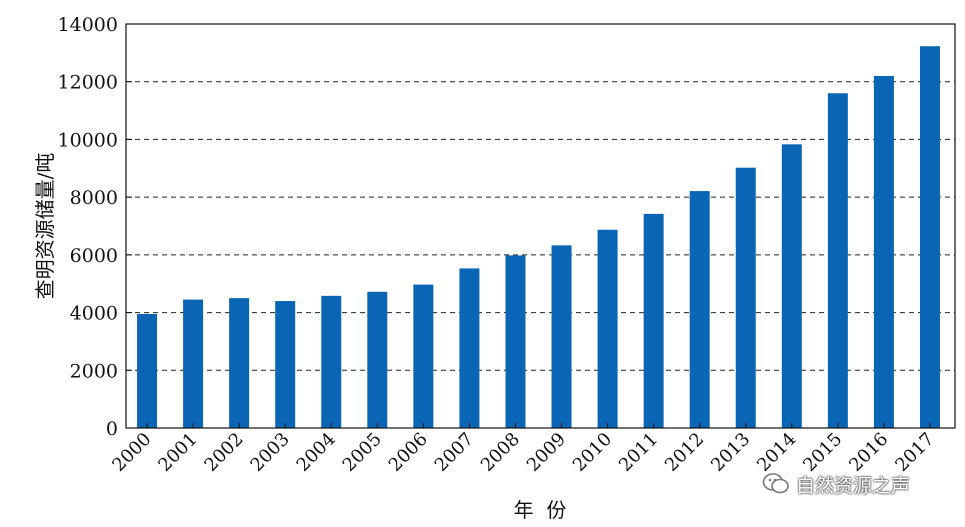 This screenshot has width=965, height=527. I want to click on x-tick-label: 2002, so click(223, 452).